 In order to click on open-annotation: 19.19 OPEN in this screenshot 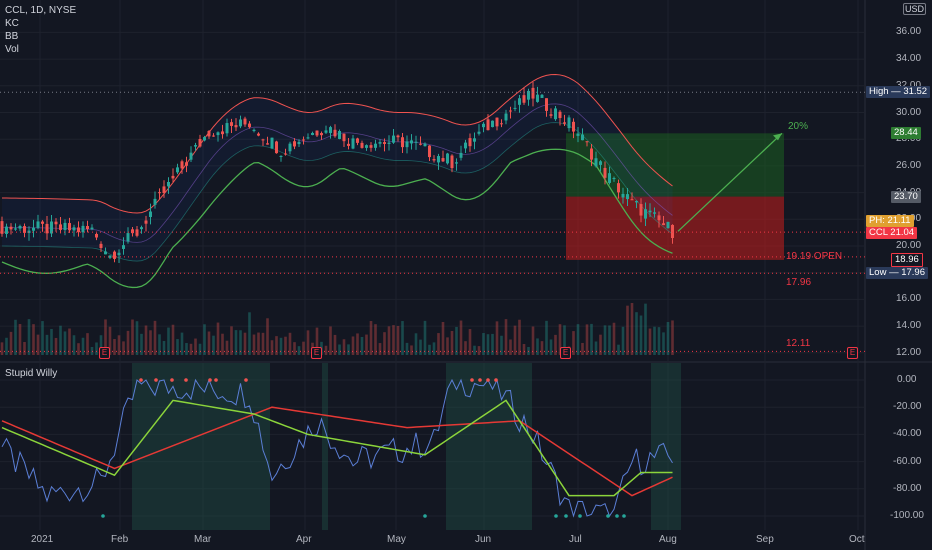, I will do `click(814, 256)`.